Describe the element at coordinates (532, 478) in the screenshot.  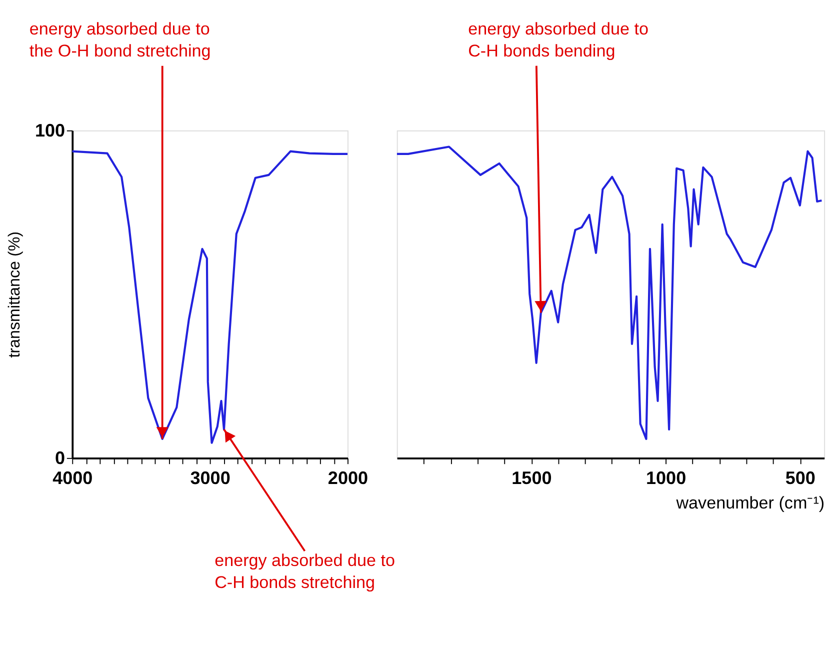
I see `x-tick-label: 1500` at that location.